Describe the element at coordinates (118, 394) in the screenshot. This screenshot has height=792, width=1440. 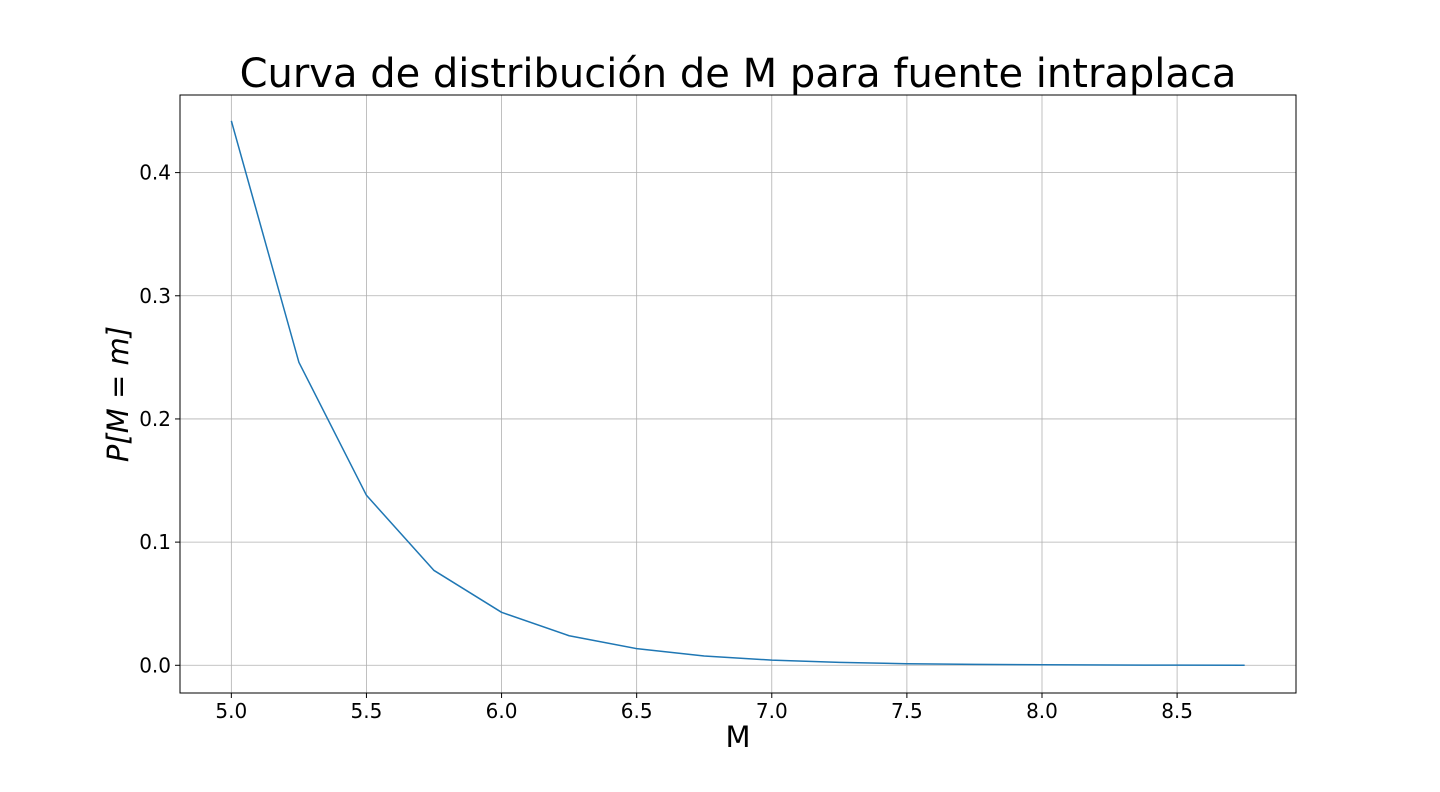
I see `y-axis-label: P[M = m]` at that location.